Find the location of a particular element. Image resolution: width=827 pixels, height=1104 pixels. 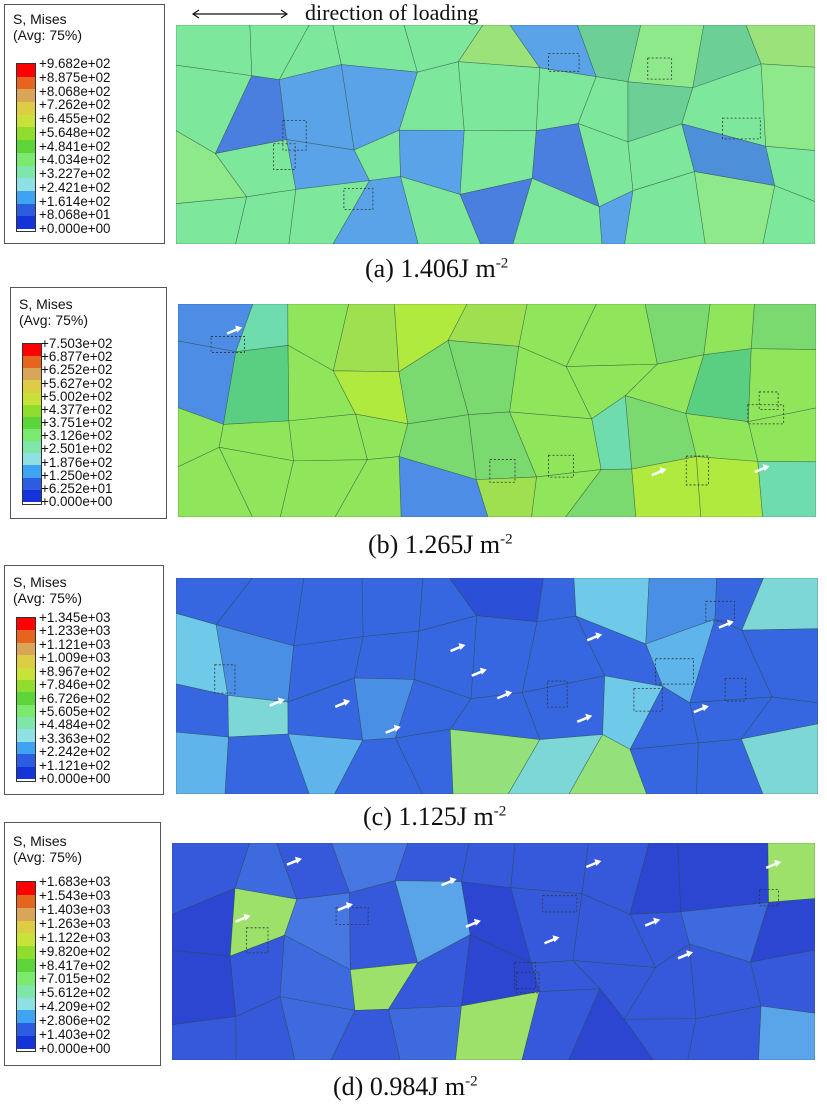

tick-label: +2.501e+02 is located at coordinates (77, 449).